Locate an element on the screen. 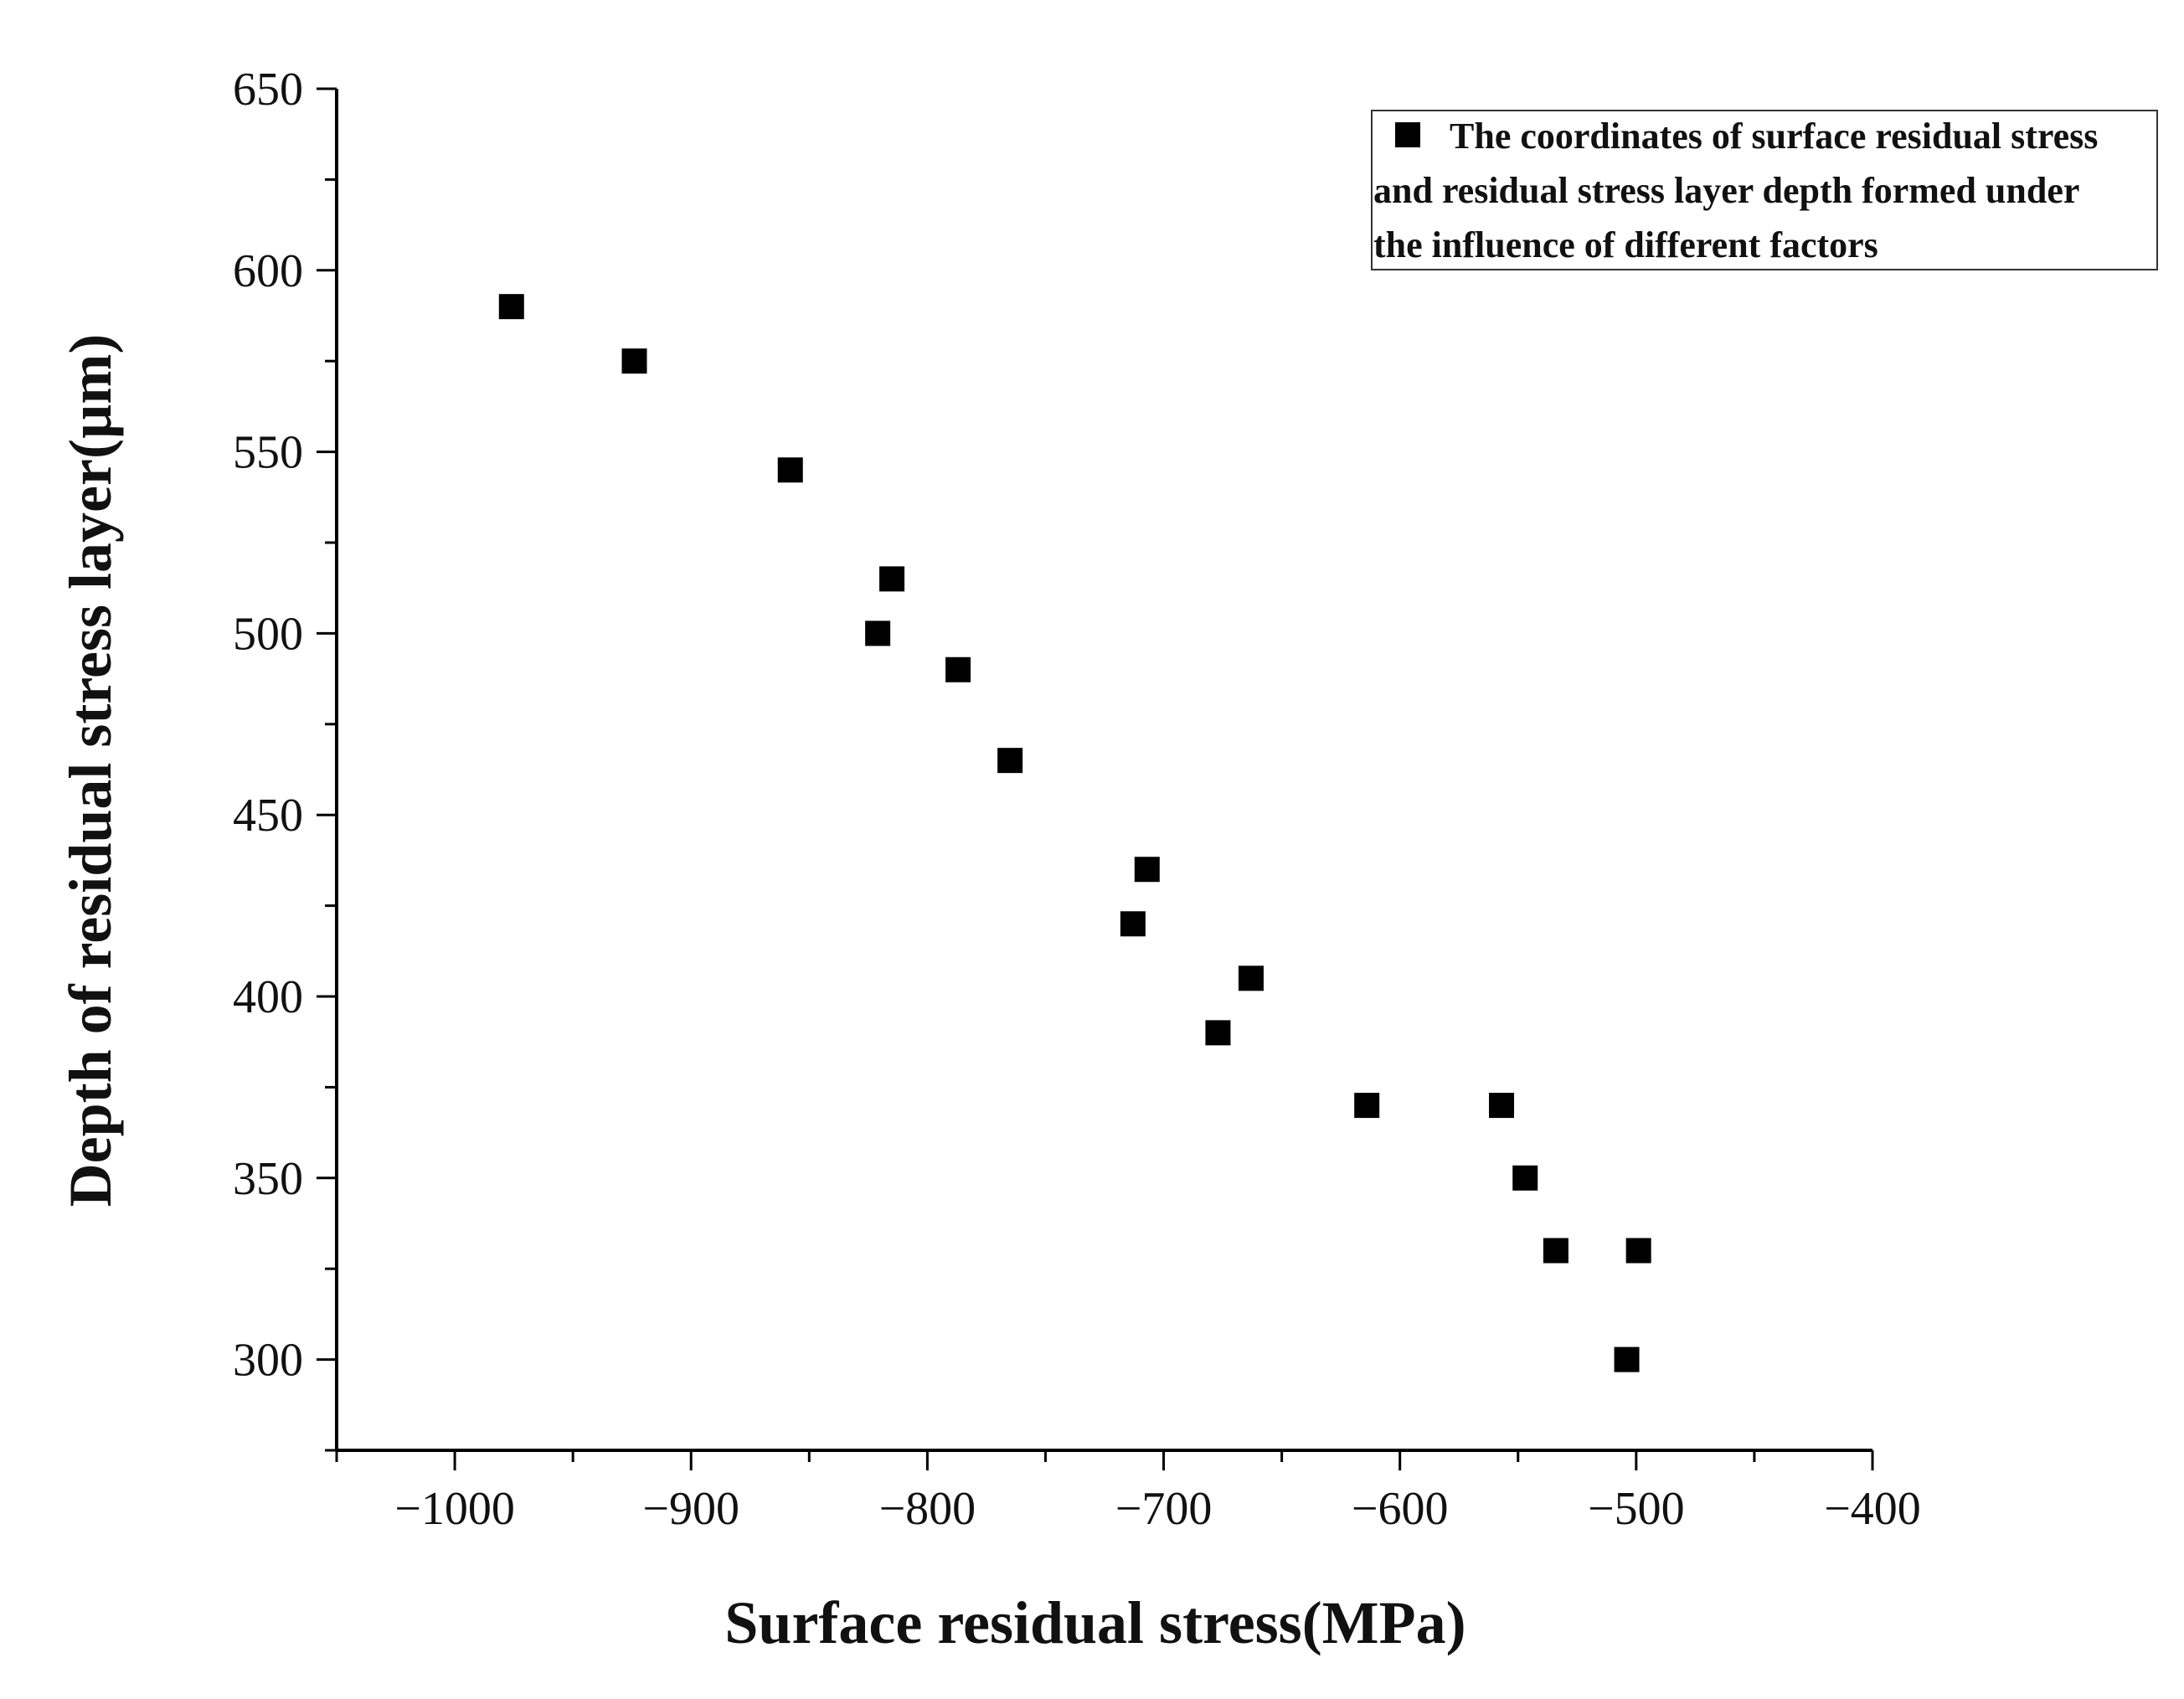 This screenshot has width=2184, height=1699. y-axis-title: Depth of residual stress layer(µm) is located at coordinates (90, 770).